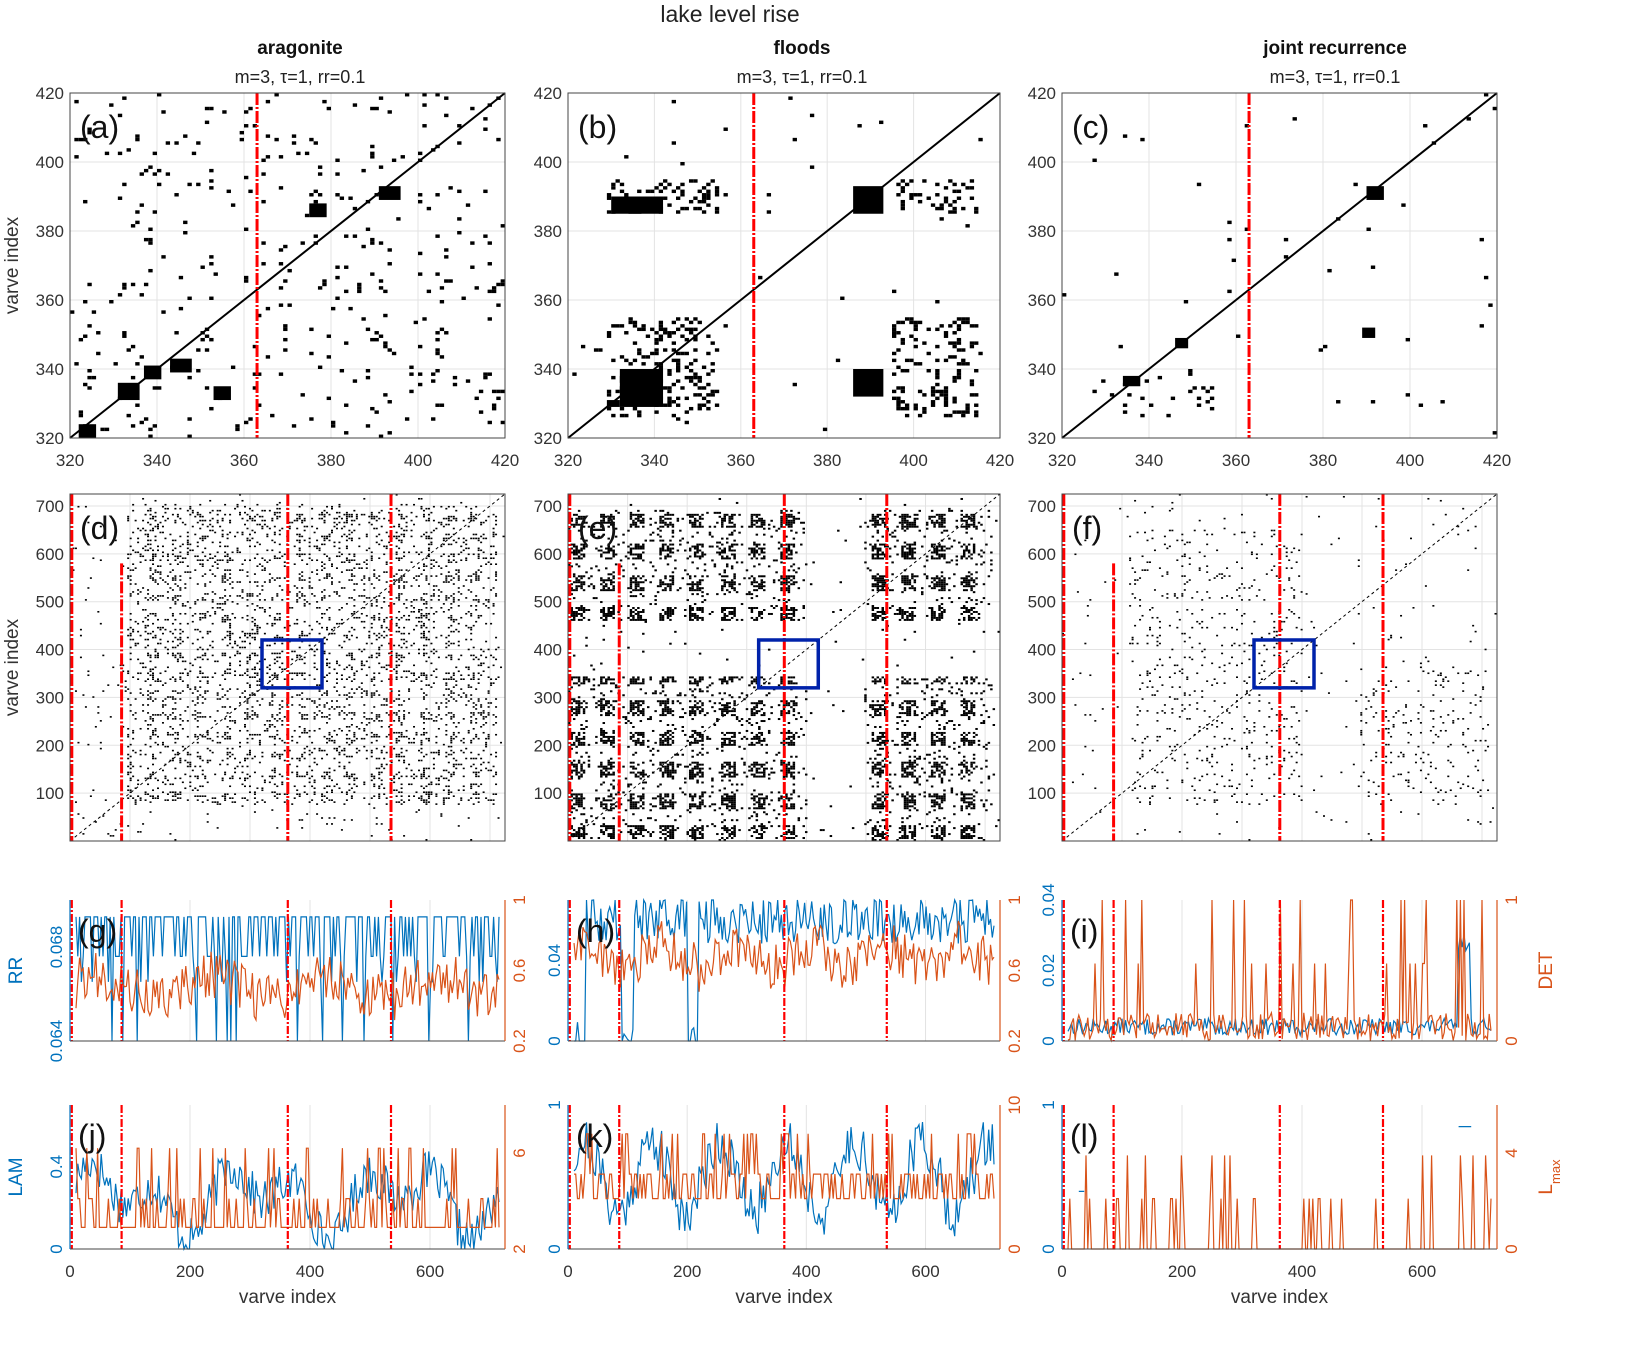 This screenshot has height=1367, width=1642. I want to click on x-tick-label: 360, so click(1236, 460).